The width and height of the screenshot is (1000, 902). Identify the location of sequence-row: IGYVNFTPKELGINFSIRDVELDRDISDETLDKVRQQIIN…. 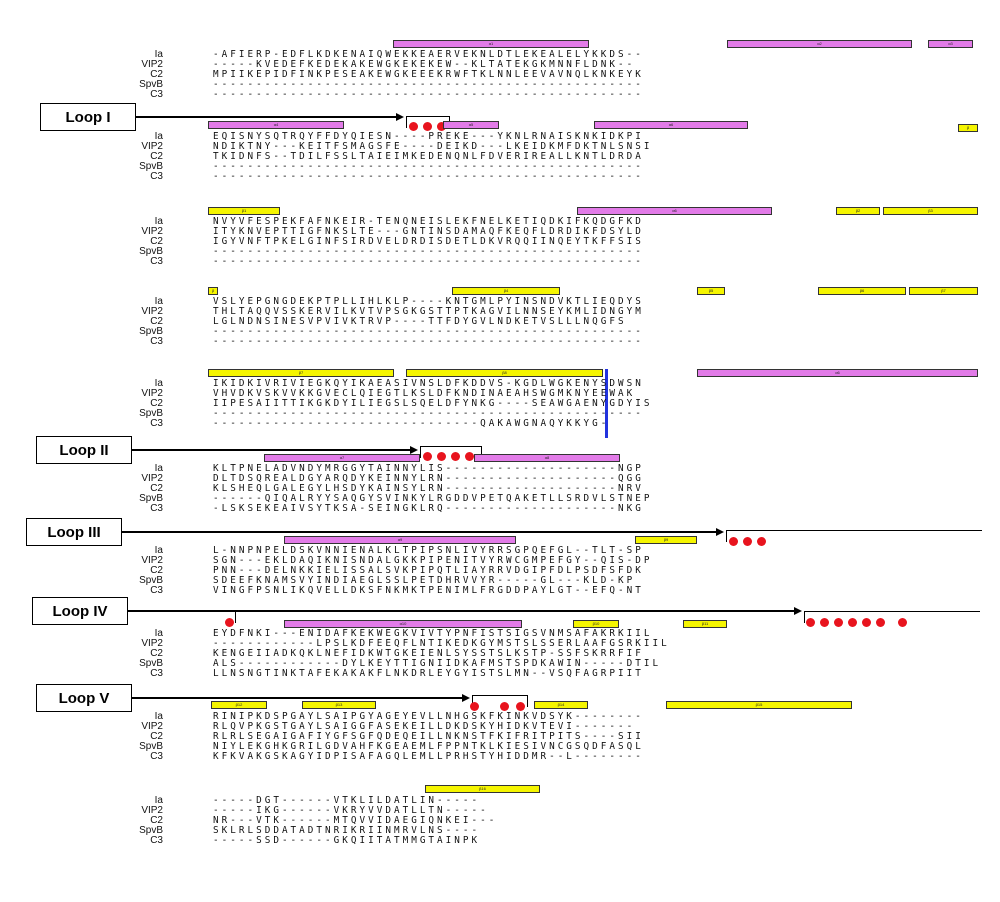
(428, 241).